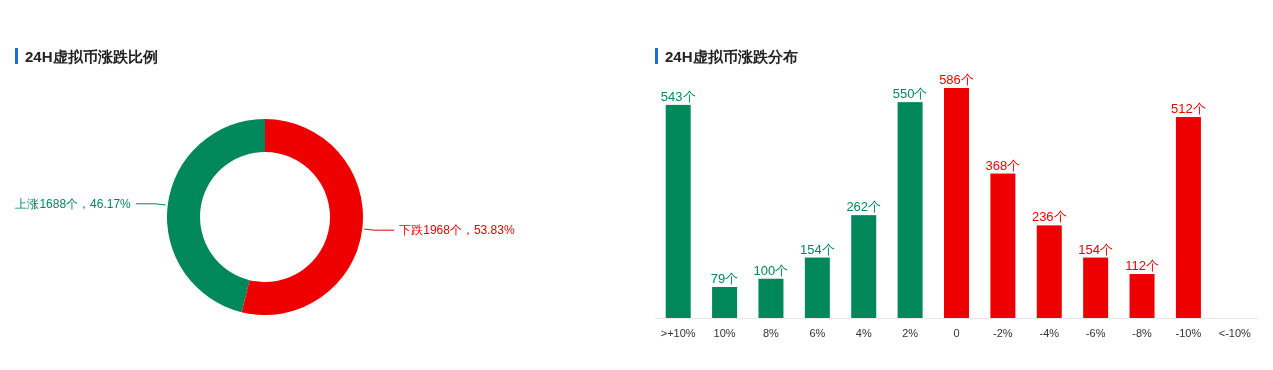  I want to click on x-tick-label: 4%, so click(863, 333).